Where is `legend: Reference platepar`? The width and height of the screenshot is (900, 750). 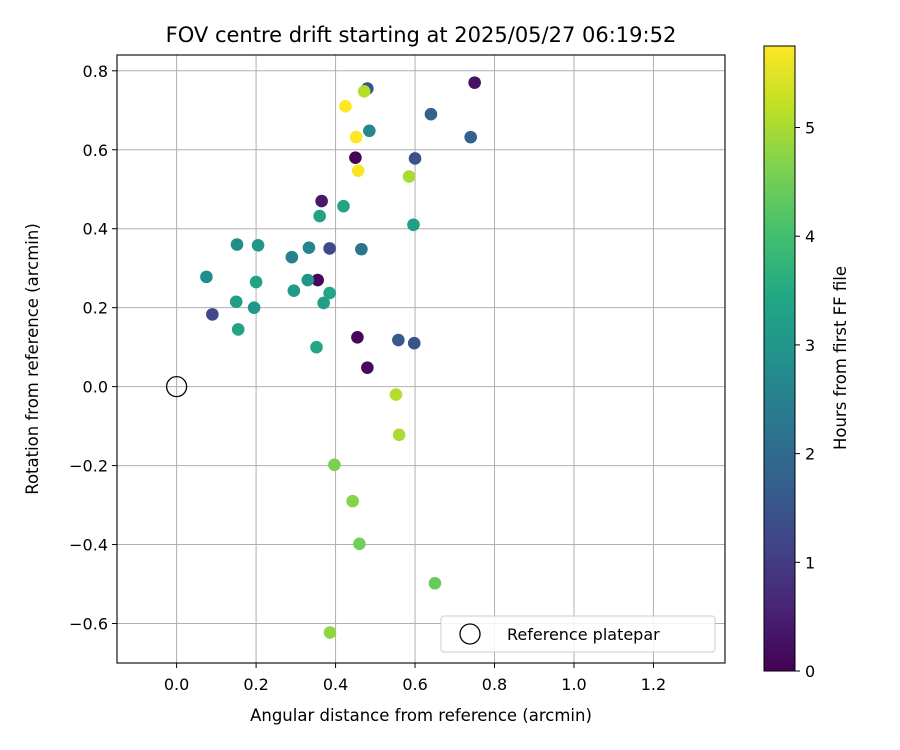
legend: Reference platepar is located at coordinates (578, 634).